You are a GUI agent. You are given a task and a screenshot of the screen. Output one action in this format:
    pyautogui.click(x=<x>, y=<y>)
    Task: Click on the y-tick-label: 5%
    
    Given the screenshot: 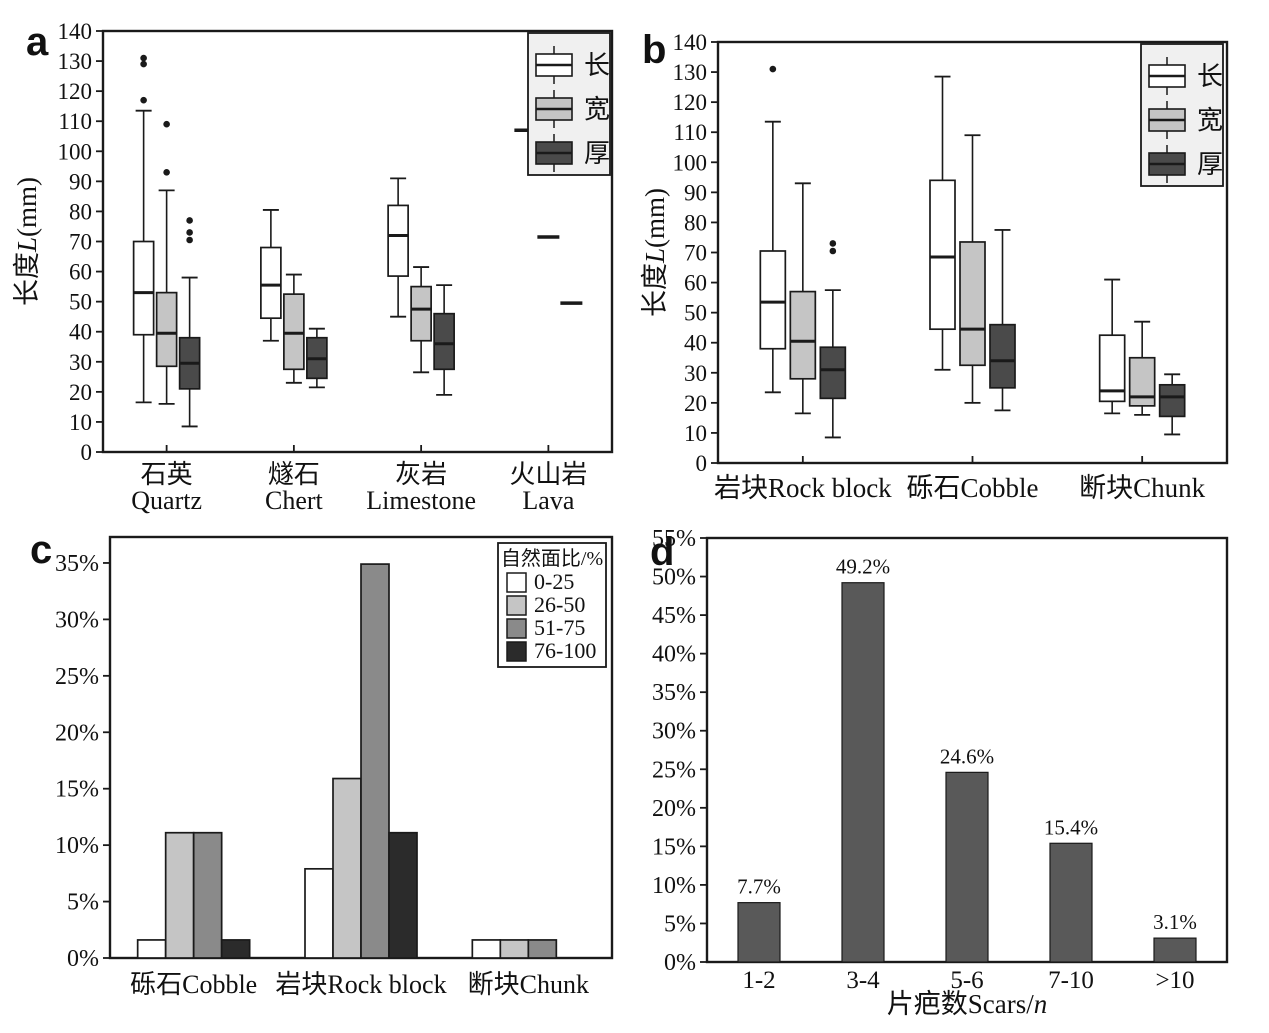 What is the action you would take?
    pyautogui.click(x=83, y=903)
    